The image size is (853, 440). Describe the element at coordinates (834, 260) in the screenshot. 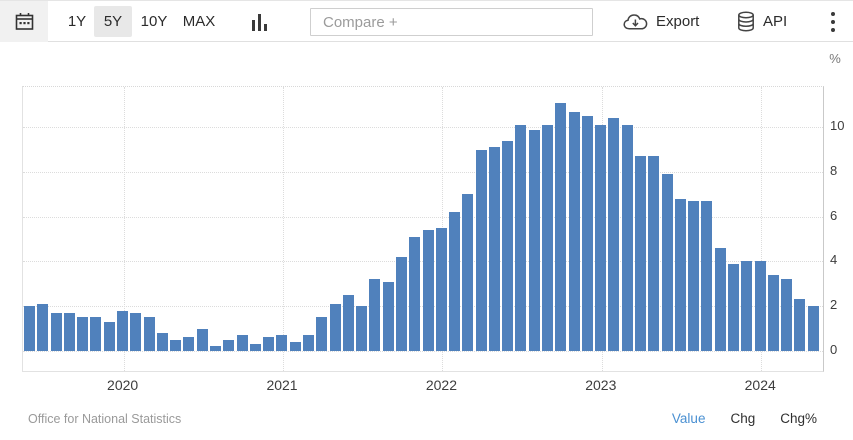

I see `y-axis-tick-label: 4` at that location.